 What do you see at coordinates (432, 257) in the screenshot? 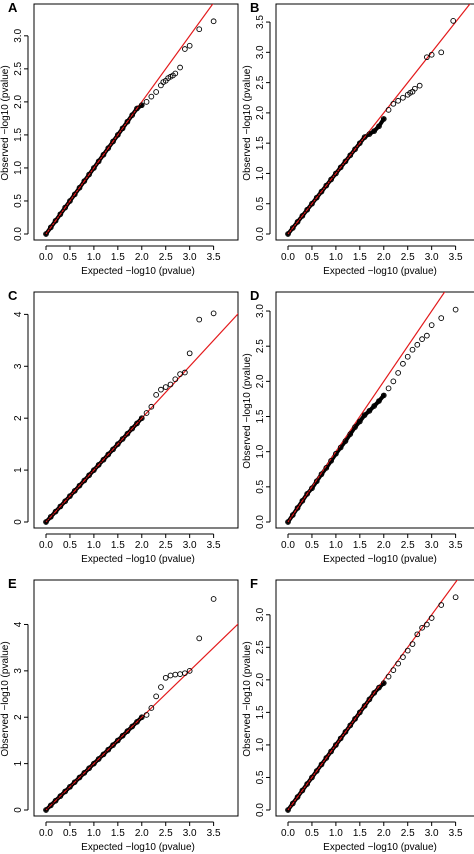
I see `x-tick-label: 3.0` at bounding box center [432, 257].